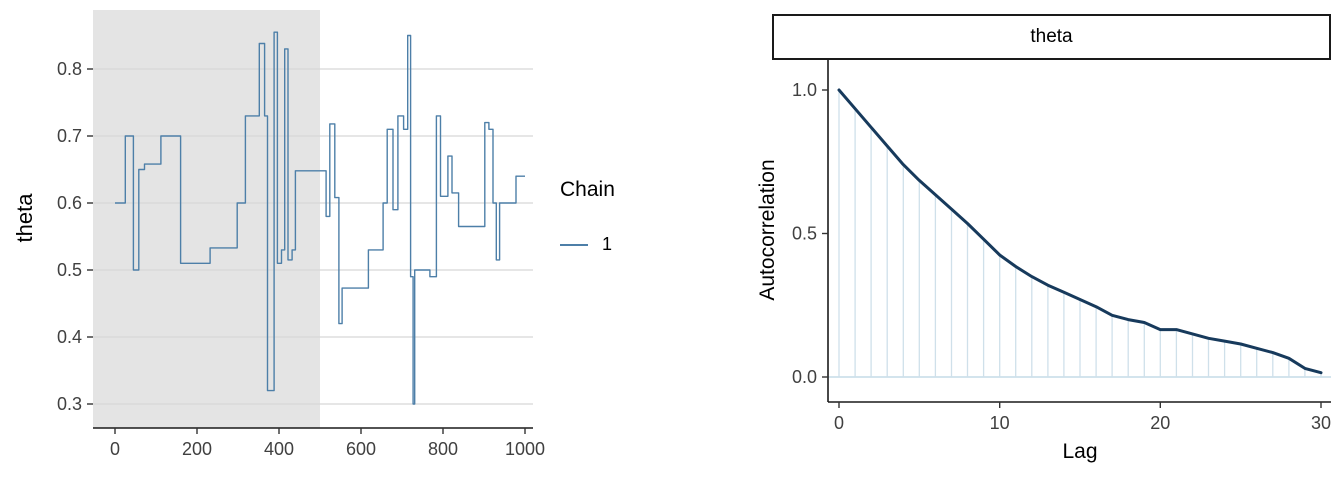 The image size is (1344, 480). Describe the element at coordinates (69, 69) in the screenshot. I see `y-tick-label: 0.8` at that location.